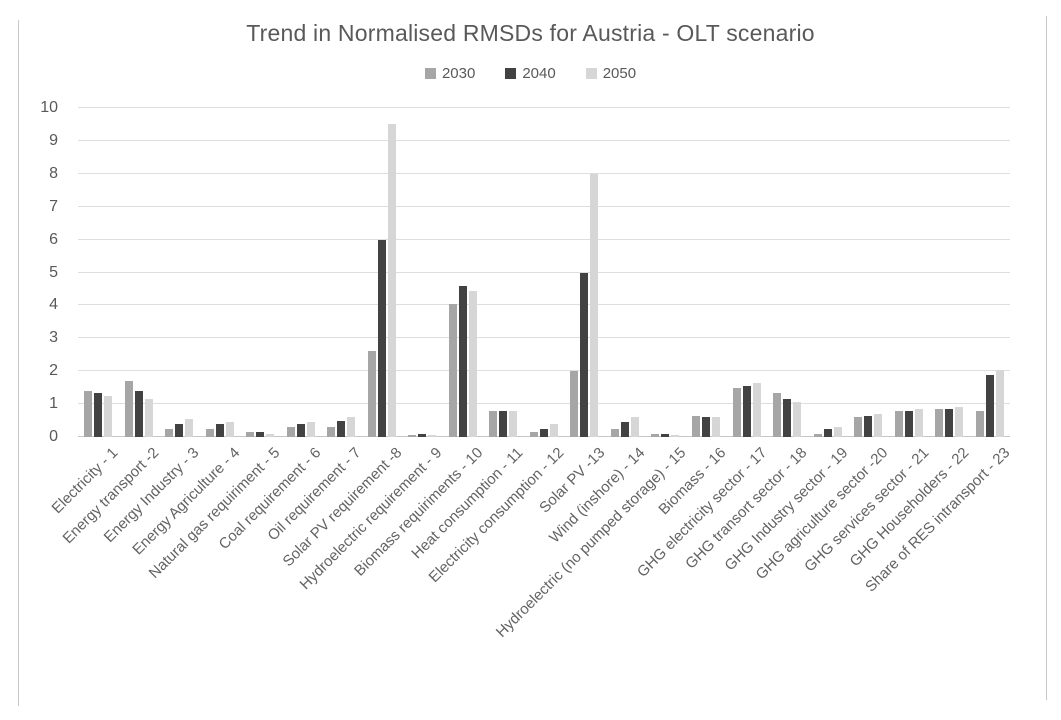  What do you see at coordinates (1046, 358) in the screenshot?
I see `right-frame-line` at bounding box center [1046, 358].